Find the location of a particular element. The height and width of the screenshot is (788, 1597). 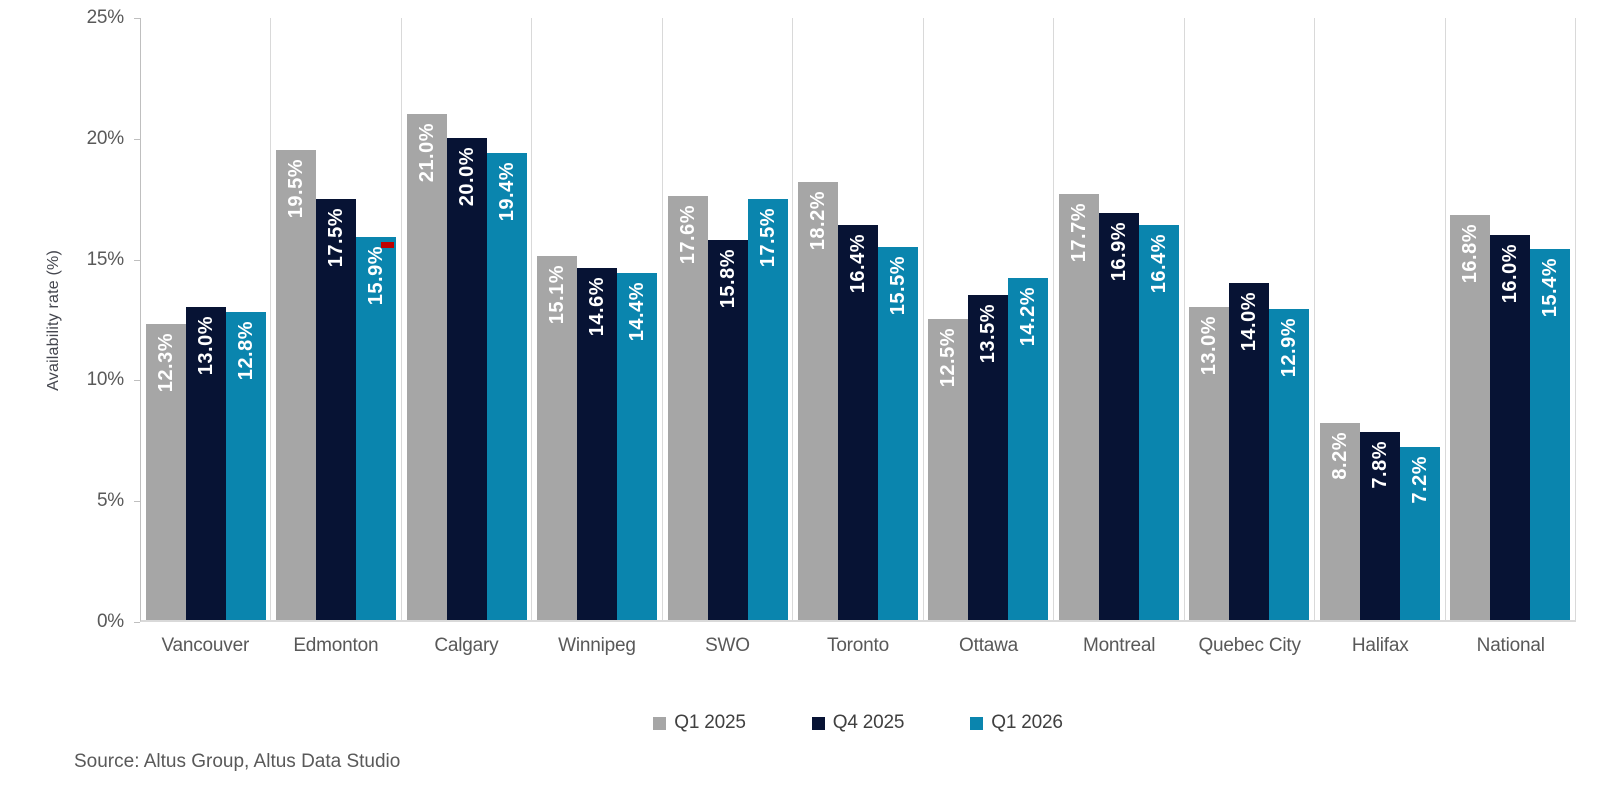

x-axis-label-quebec-city: Quebec City is located at coordinates (1249, 645).